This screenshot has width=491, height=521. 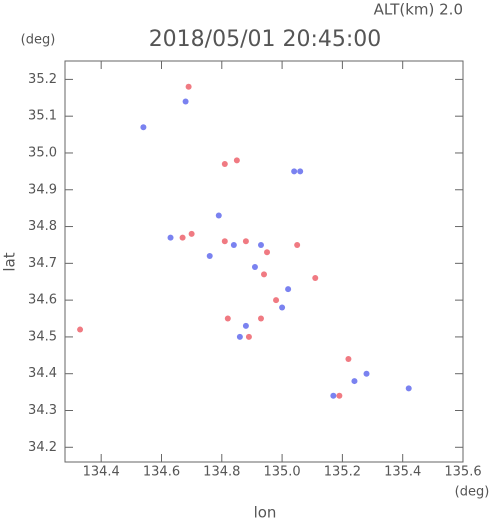 What do you see at coordinates (101, 472) in the screenshot?
I see `x-tick-label: 134.4` at bounding box center [101, 472].